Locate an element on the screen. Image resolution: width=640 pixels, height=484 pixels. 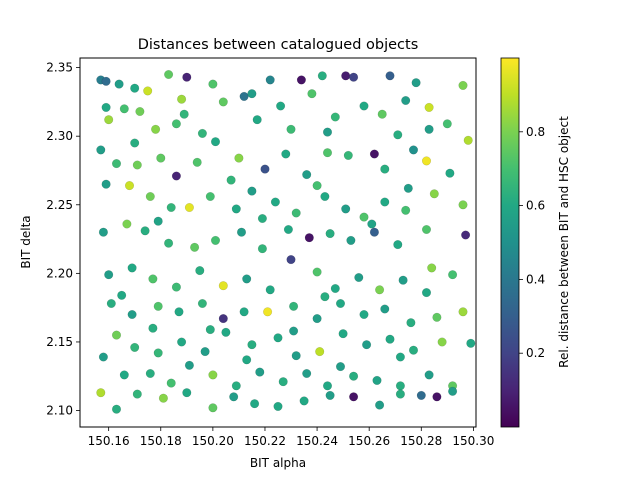
y-tick-label: 2.25 is located at coordinates (59, 205).